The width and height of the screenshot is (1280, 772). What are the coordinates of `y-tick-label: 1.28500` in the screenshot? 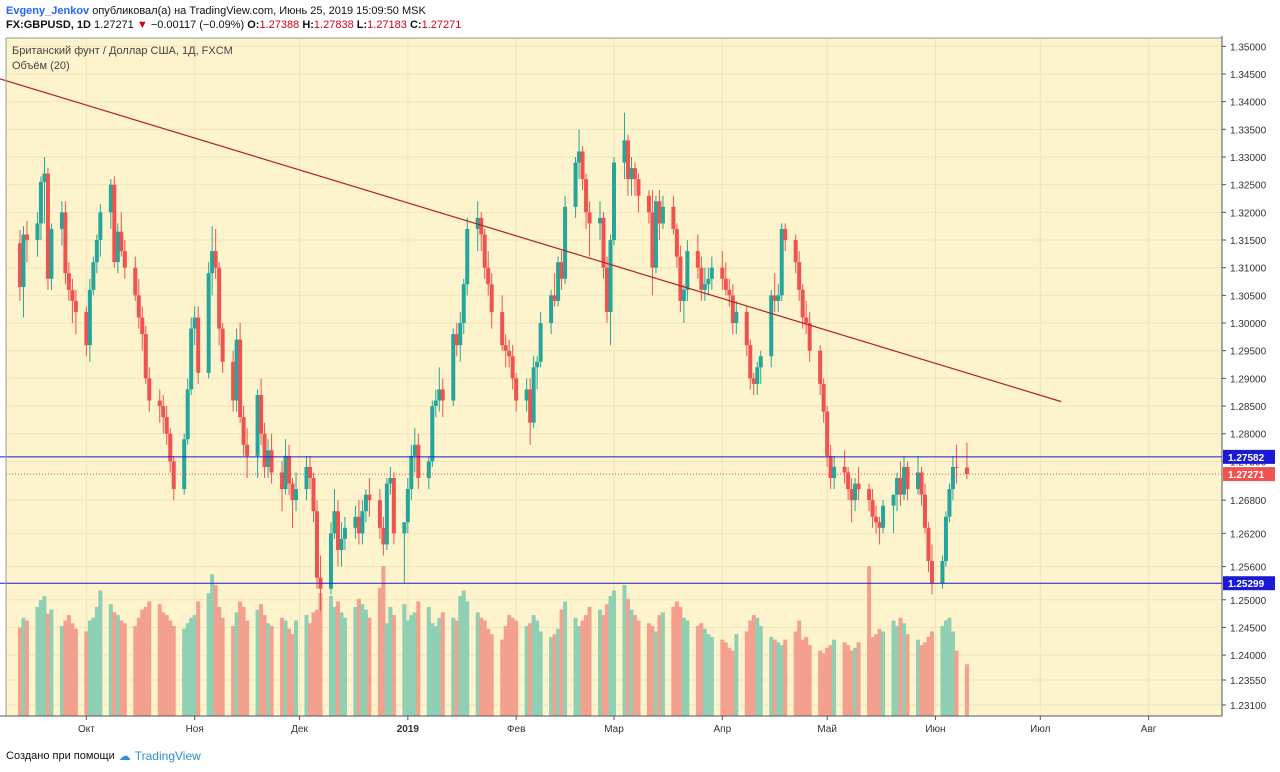 It's located at (1248, 407).